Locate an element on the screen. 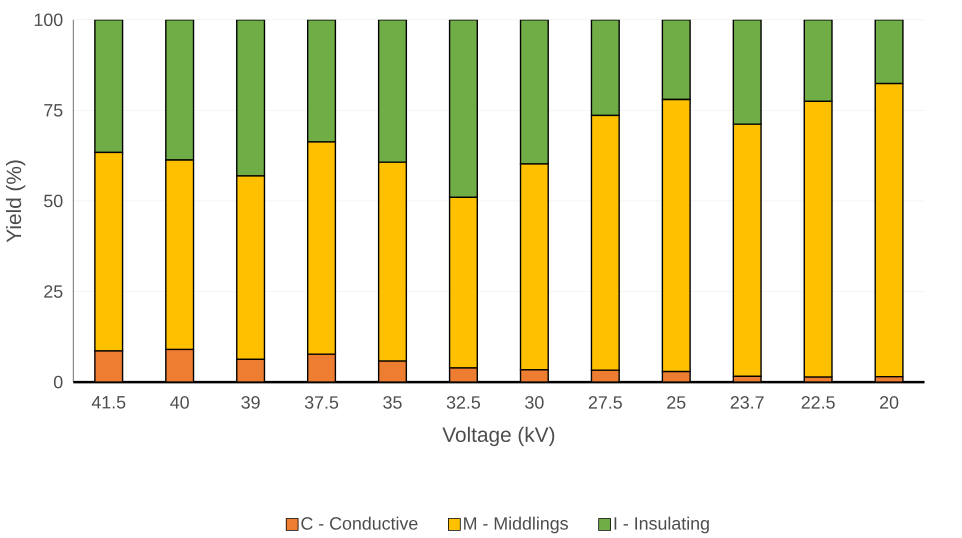 Image resolution: width=962 pixels, height=538 pixels. y-tick-label: 75 is located at coordinates (53, 110).